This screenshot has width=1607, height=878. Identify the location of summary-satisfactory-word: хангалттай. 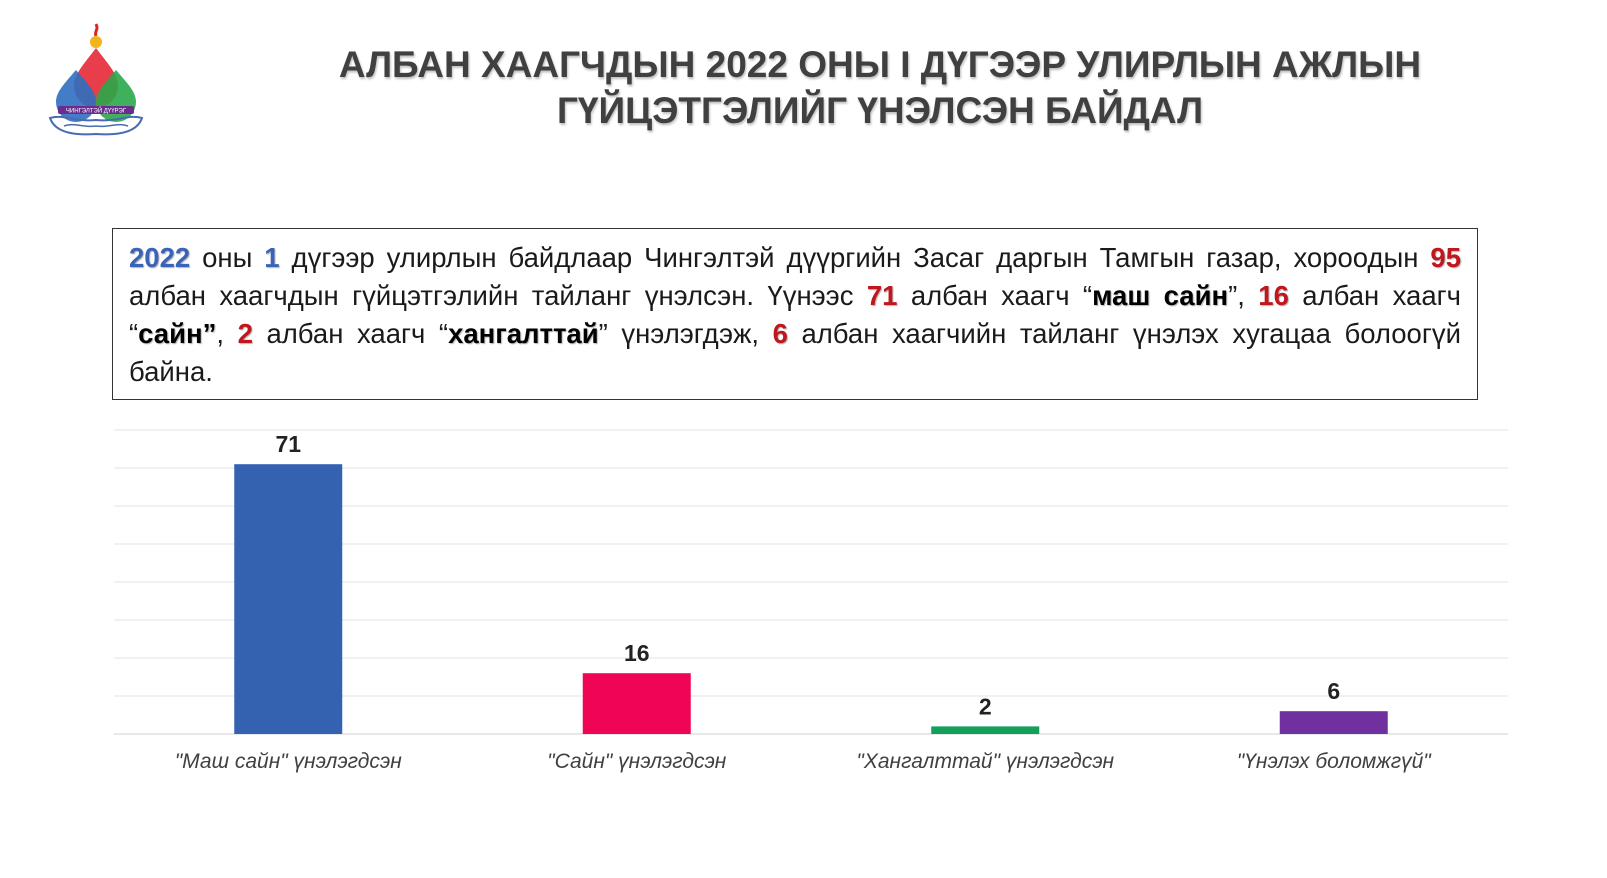
(523, 333).